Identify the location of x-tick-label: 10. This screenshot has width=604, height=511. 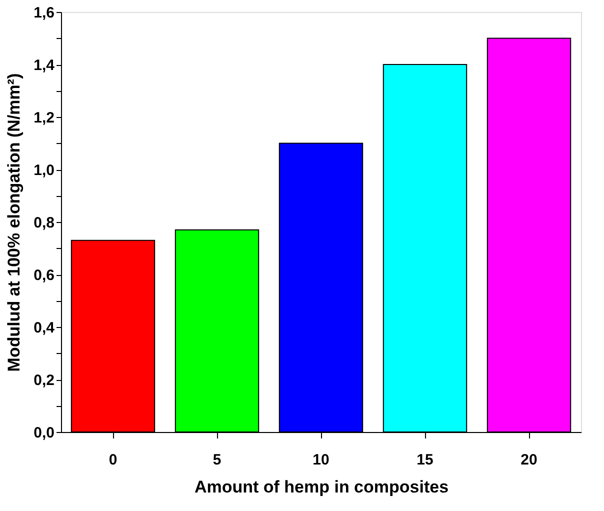
(321, 460).